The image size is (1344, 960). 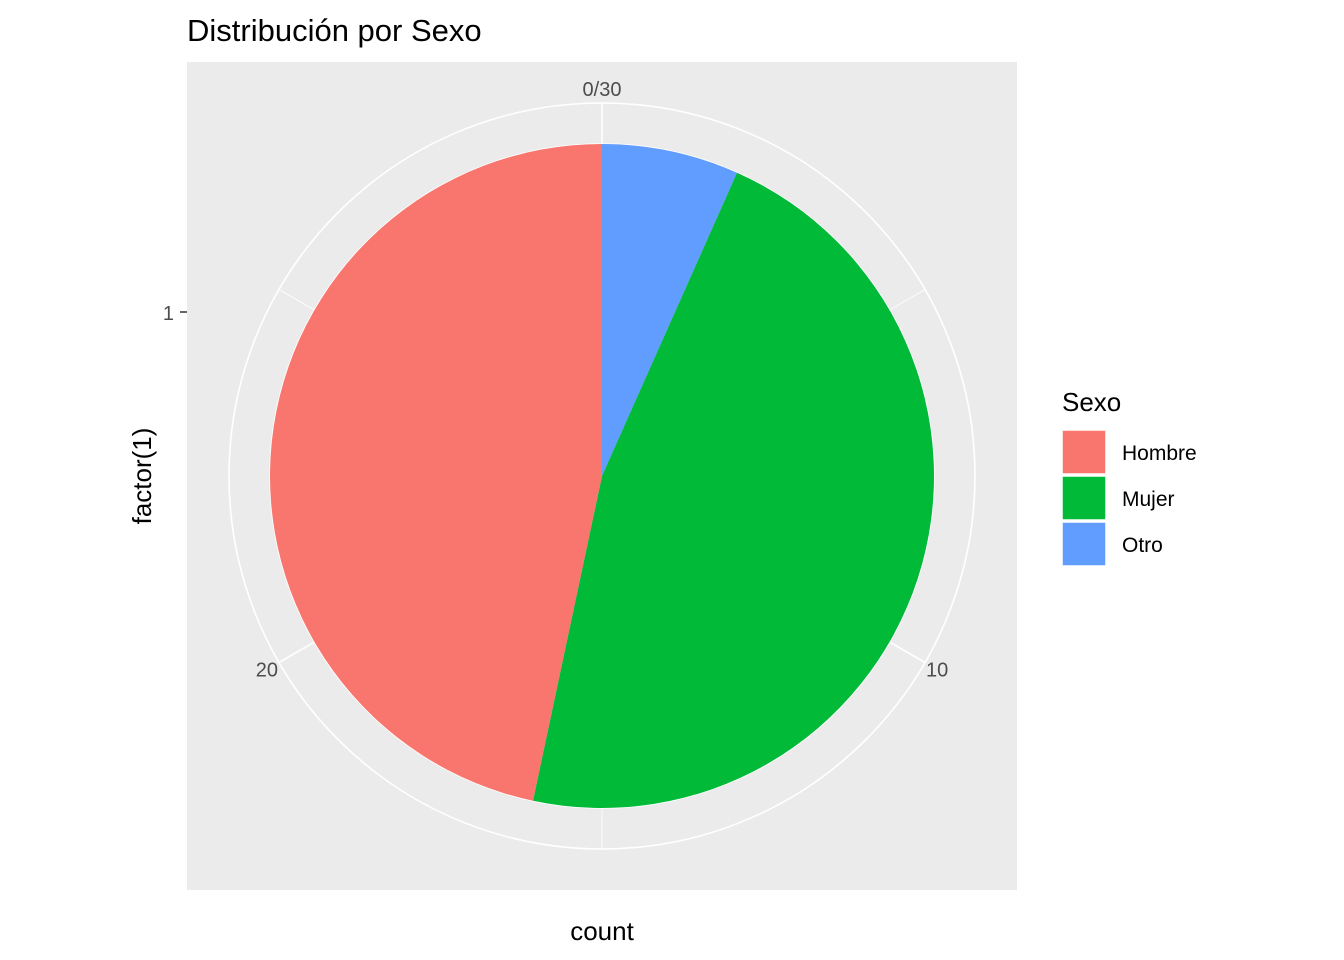 I want to click on y-axis-title: factor(1), so click(x=142, y=476).